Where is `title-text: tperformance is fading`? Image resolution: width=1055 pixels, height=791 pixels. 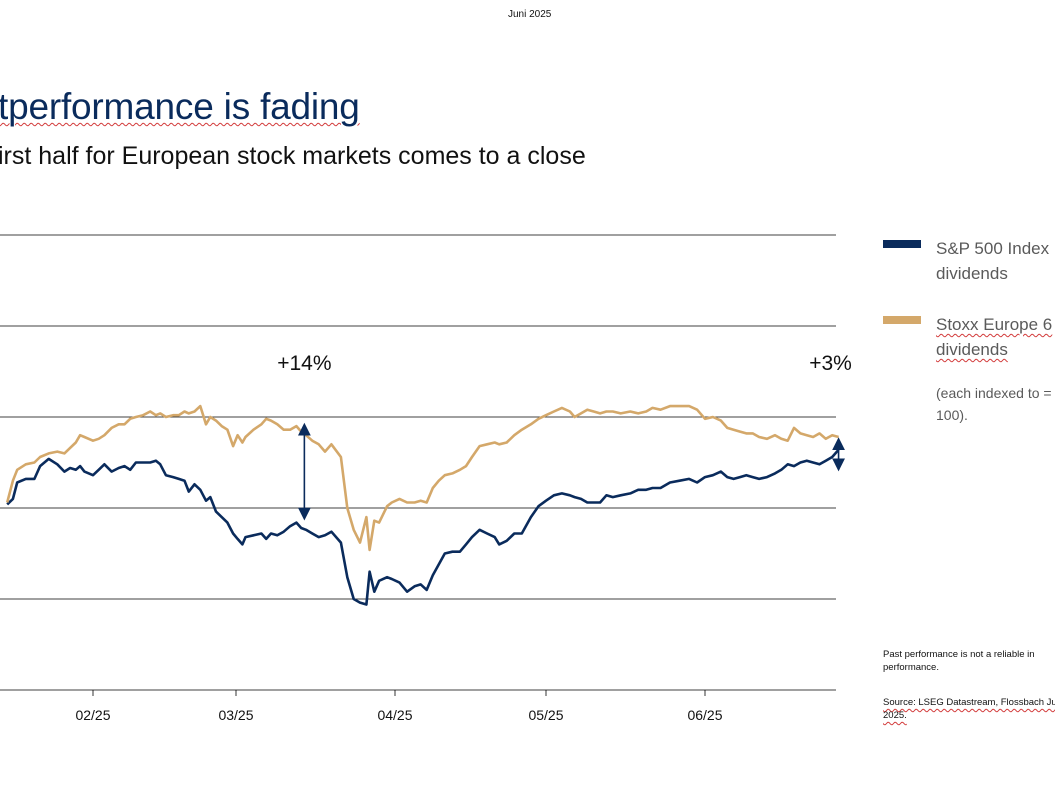
title-text: tperformance is fading is located at coordinates (180, 106).